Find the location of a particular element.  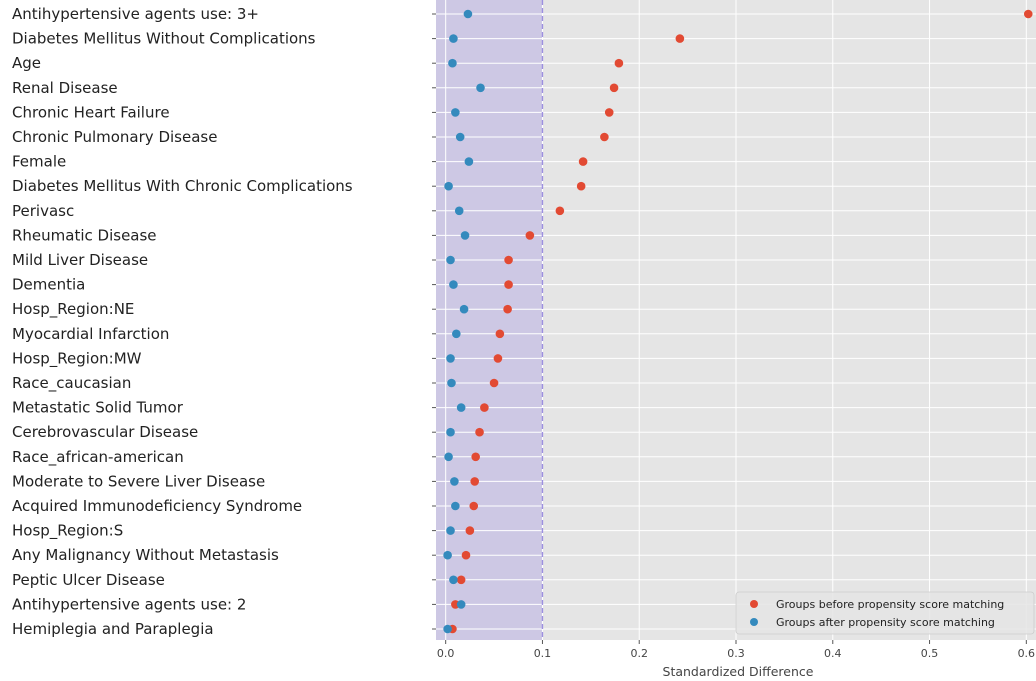

category-label: Female is located at coordinates (39, 162).